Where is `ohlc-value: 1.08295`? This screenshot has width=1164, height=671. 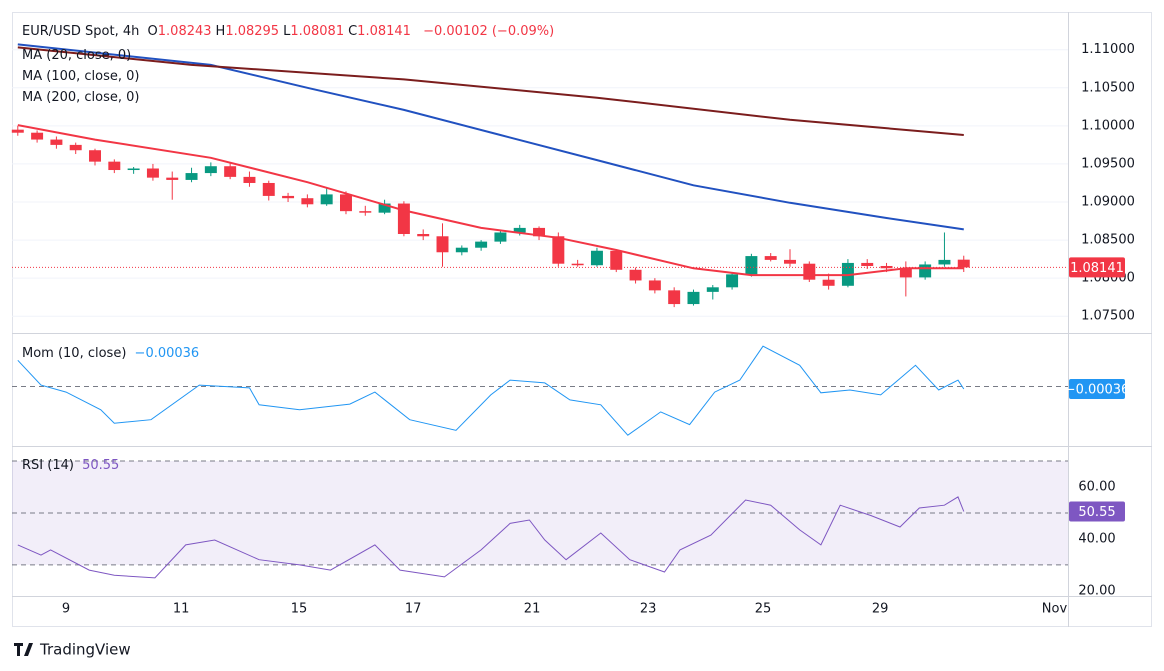
ohlc-value: 1.08295 is located at coordinates (252, 31).